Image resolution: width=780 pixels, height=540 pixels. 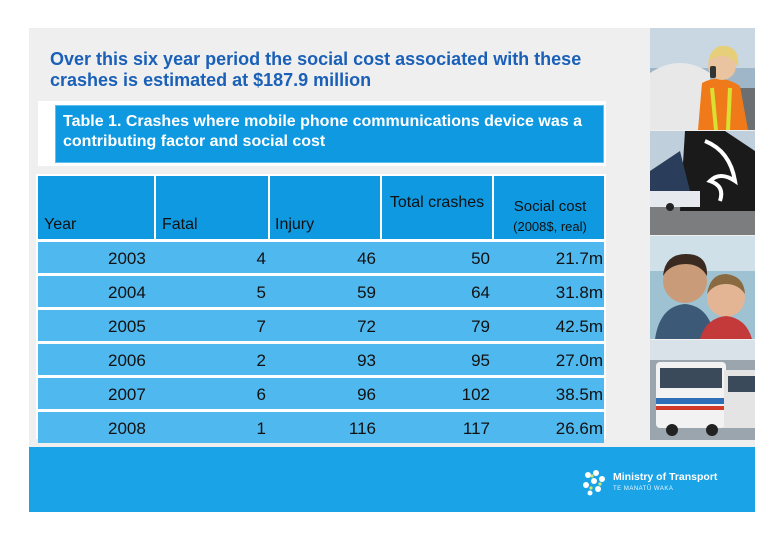 I want to click on cell-total: 102, so click(x=475, y=394).